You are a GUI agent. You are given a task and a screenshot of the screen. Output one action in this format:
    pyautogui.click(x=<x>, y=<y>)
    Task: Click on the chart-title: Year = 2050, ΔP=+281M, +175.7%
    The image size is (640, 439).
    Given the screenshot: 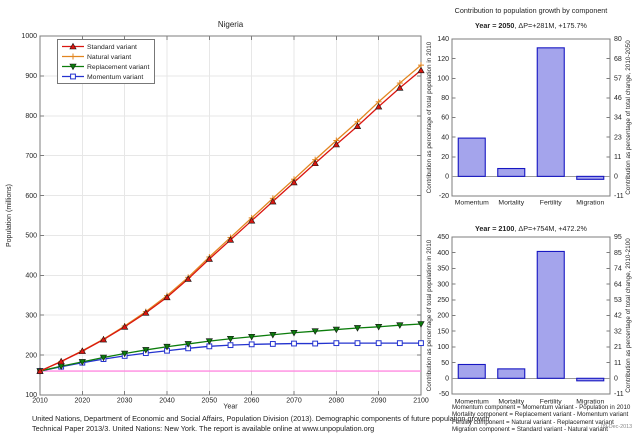 What is the action you would take?
    pyautogui.click(x=531, y=25)
    